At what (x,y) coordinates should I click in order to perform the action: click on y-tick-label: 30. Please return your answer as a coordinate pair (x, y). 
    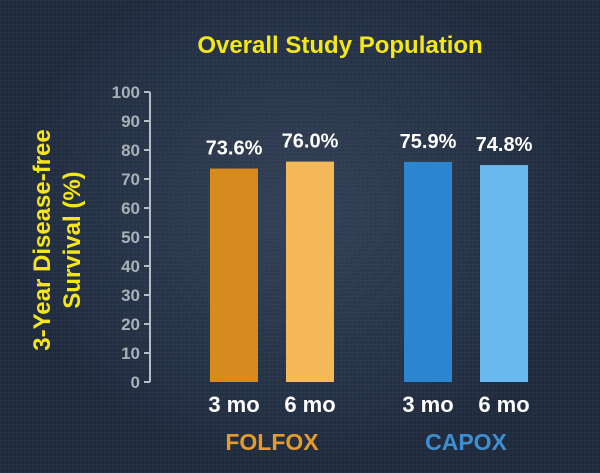
    Looking at the image, I should click on (130, 295).